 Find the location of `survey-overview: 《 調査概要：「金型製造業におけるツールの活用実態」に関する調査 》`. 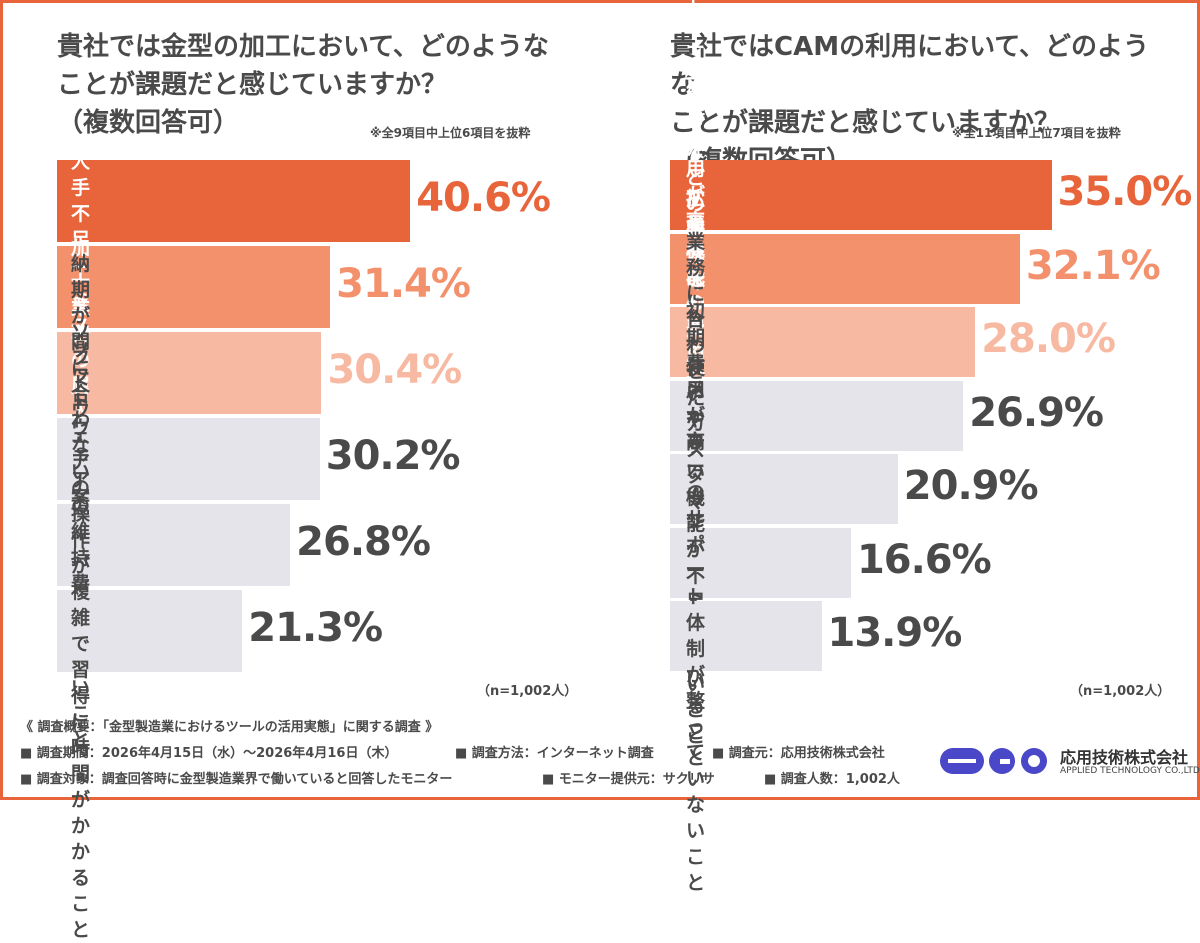

survey-overview: 《 調査概要：「金型製造業におけるツールの活用実態」に関する調査 》 is located at coordinates (229, 727).